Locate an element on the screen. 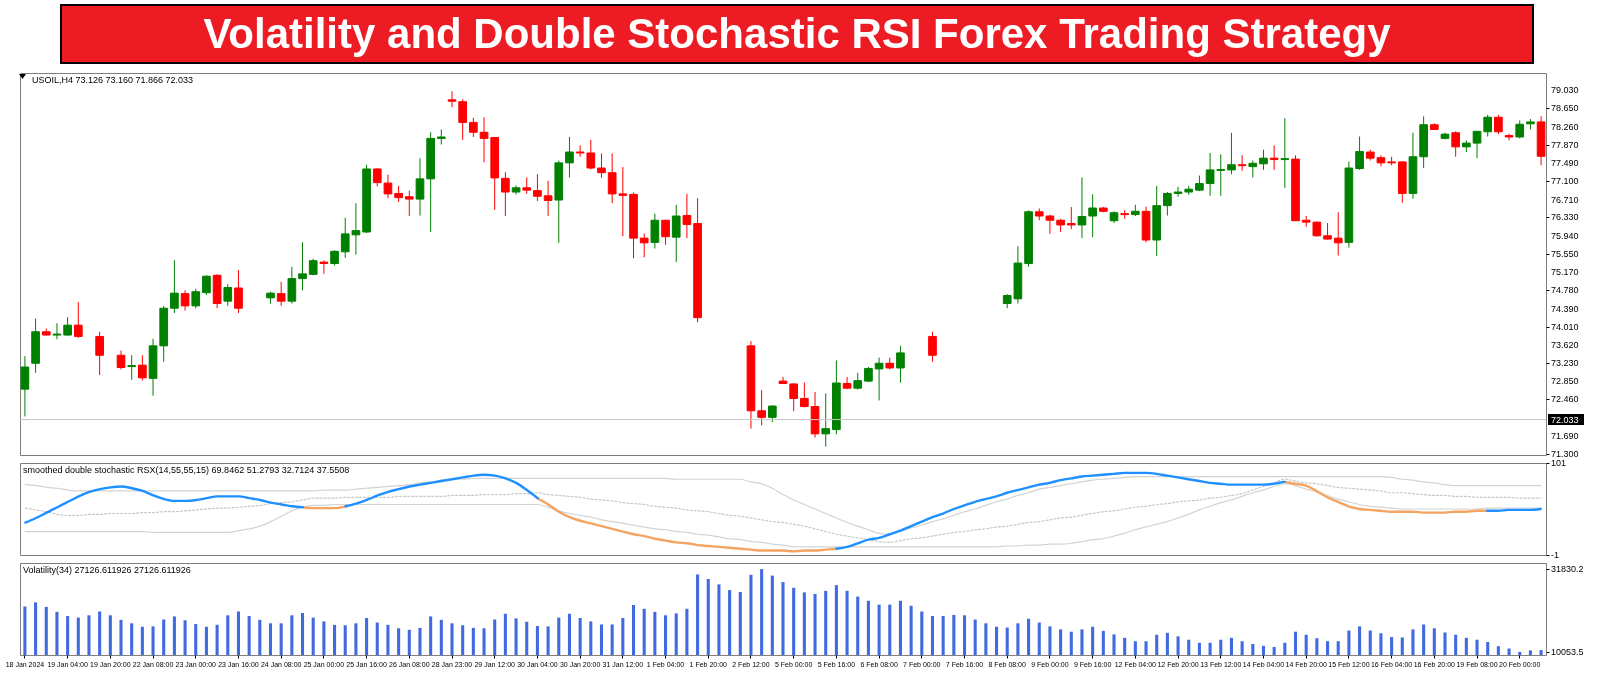  y-tick-label: 77.870 is located at coordinates (1565, 144).